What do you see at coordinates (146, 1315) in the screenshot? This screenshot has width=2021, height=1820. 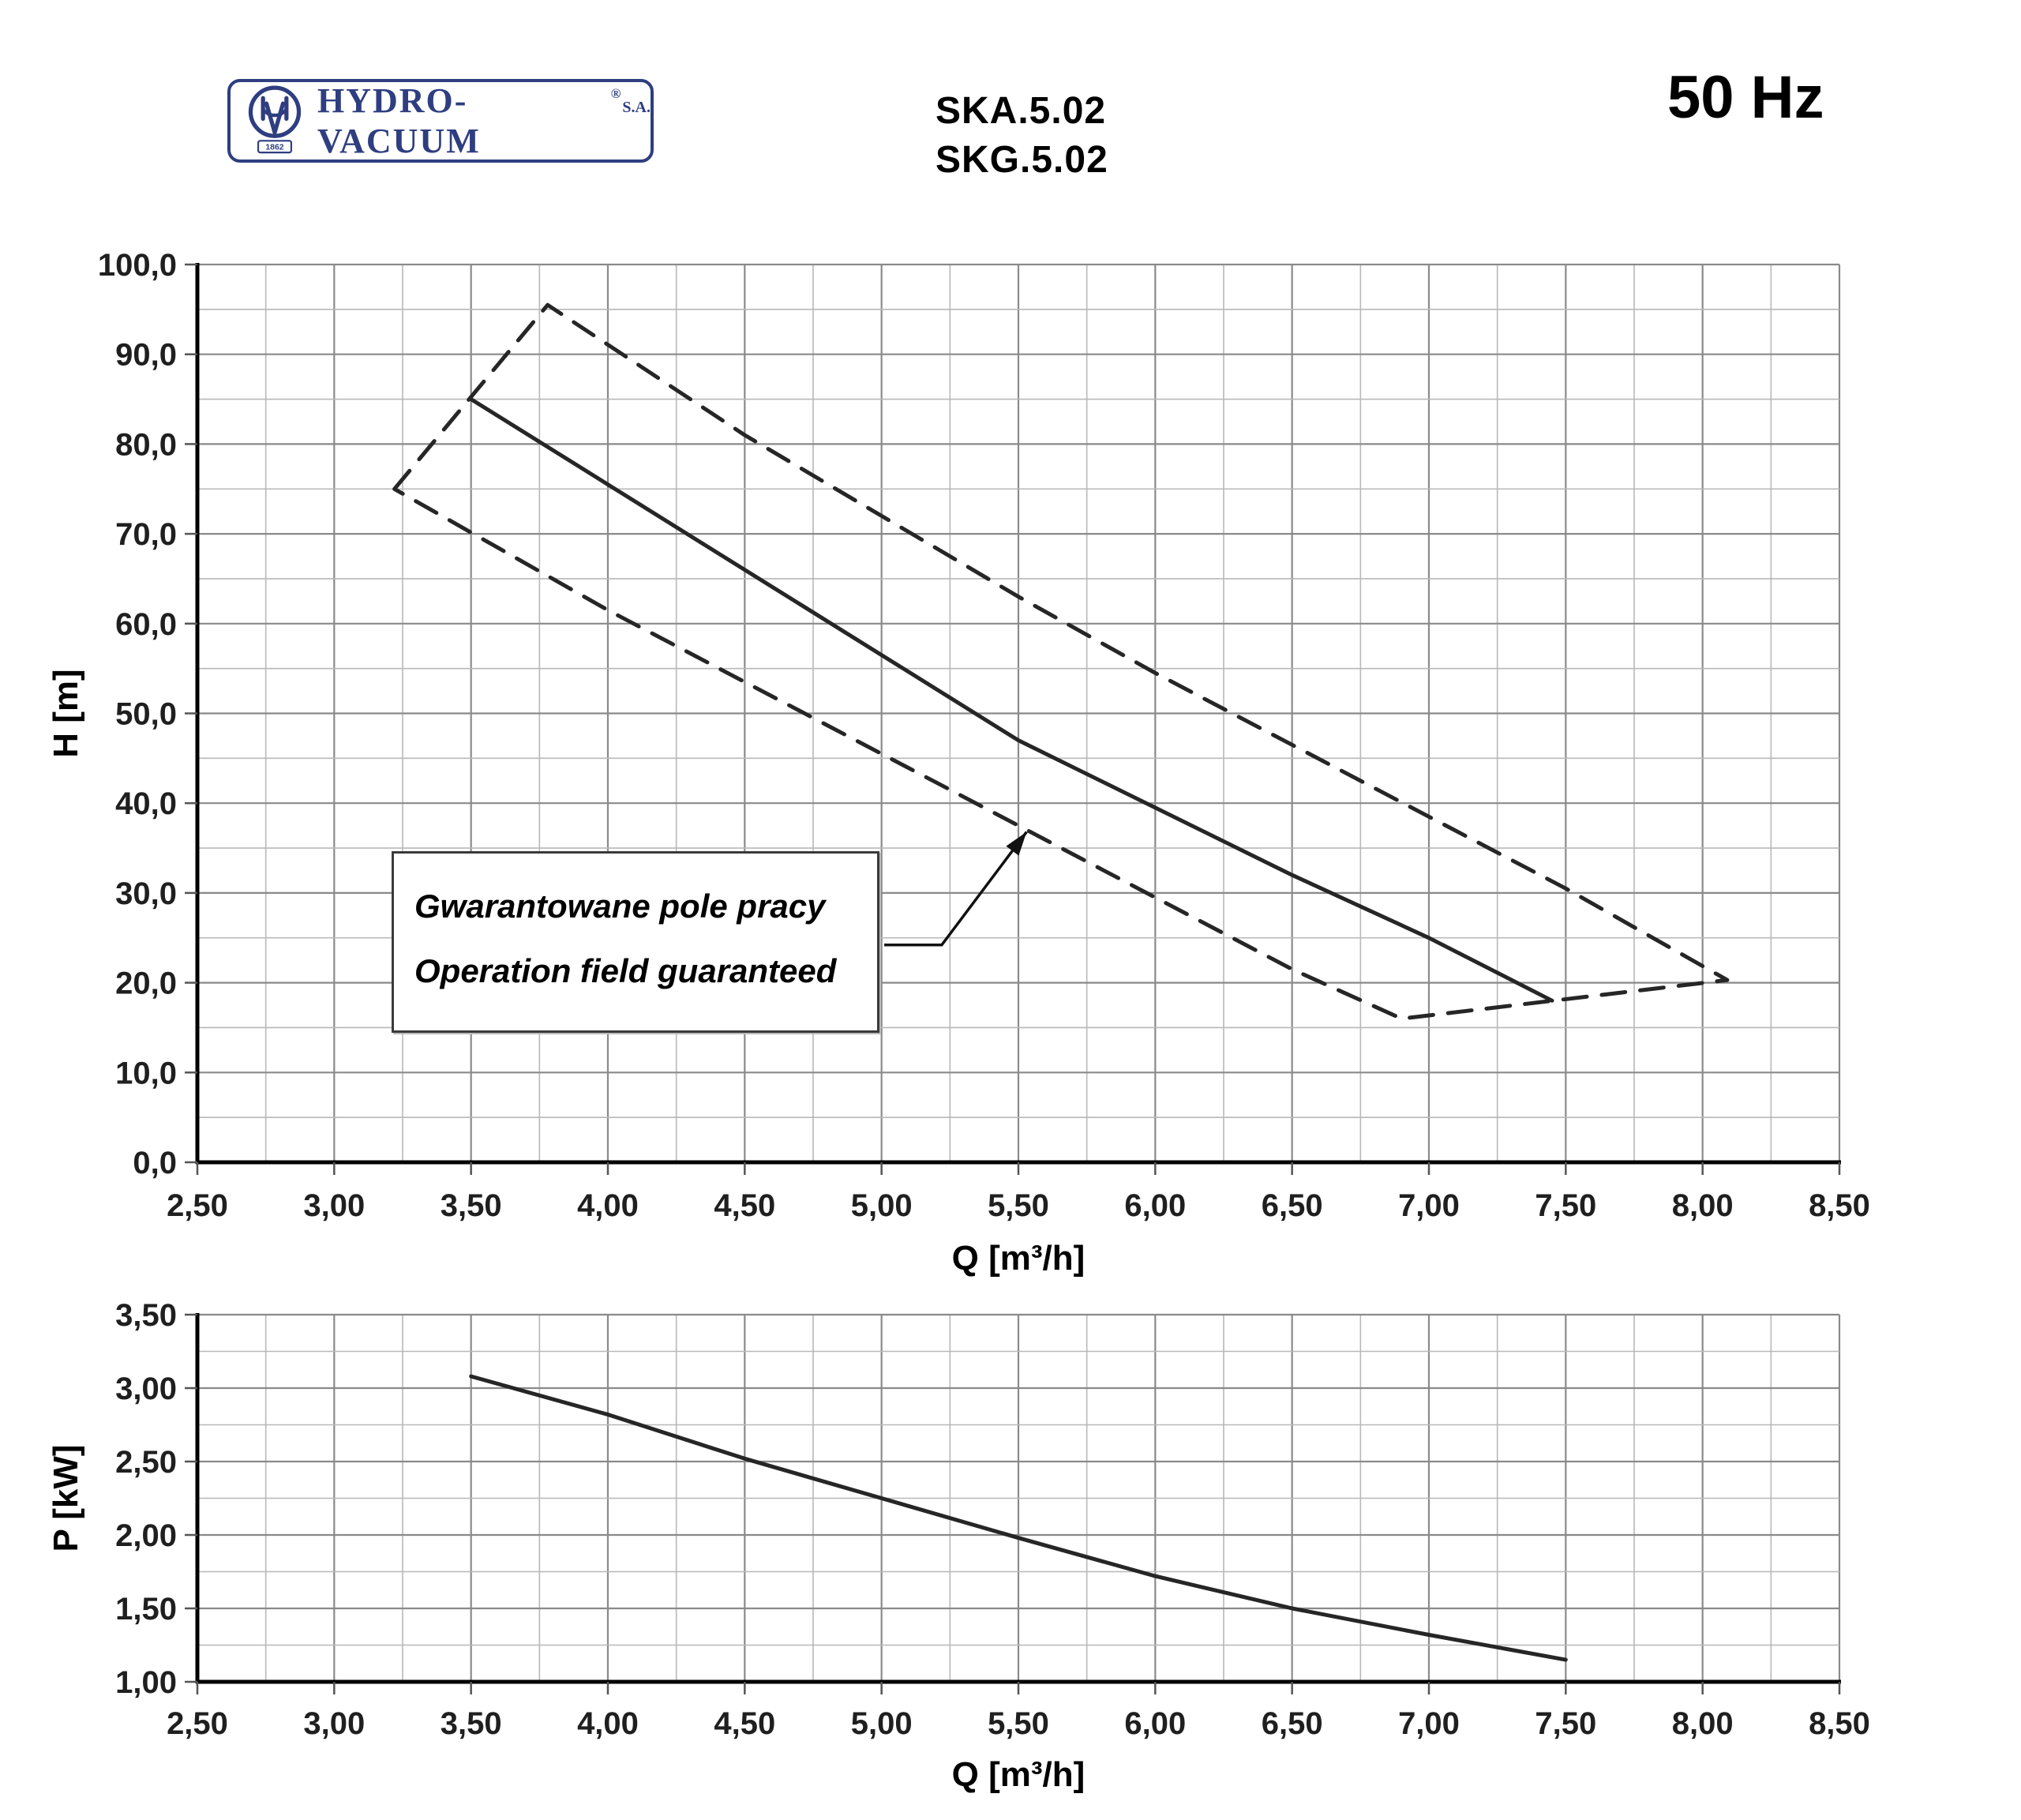 I see `y-tick-label: 3,50` at bounding box center [146, 1315].